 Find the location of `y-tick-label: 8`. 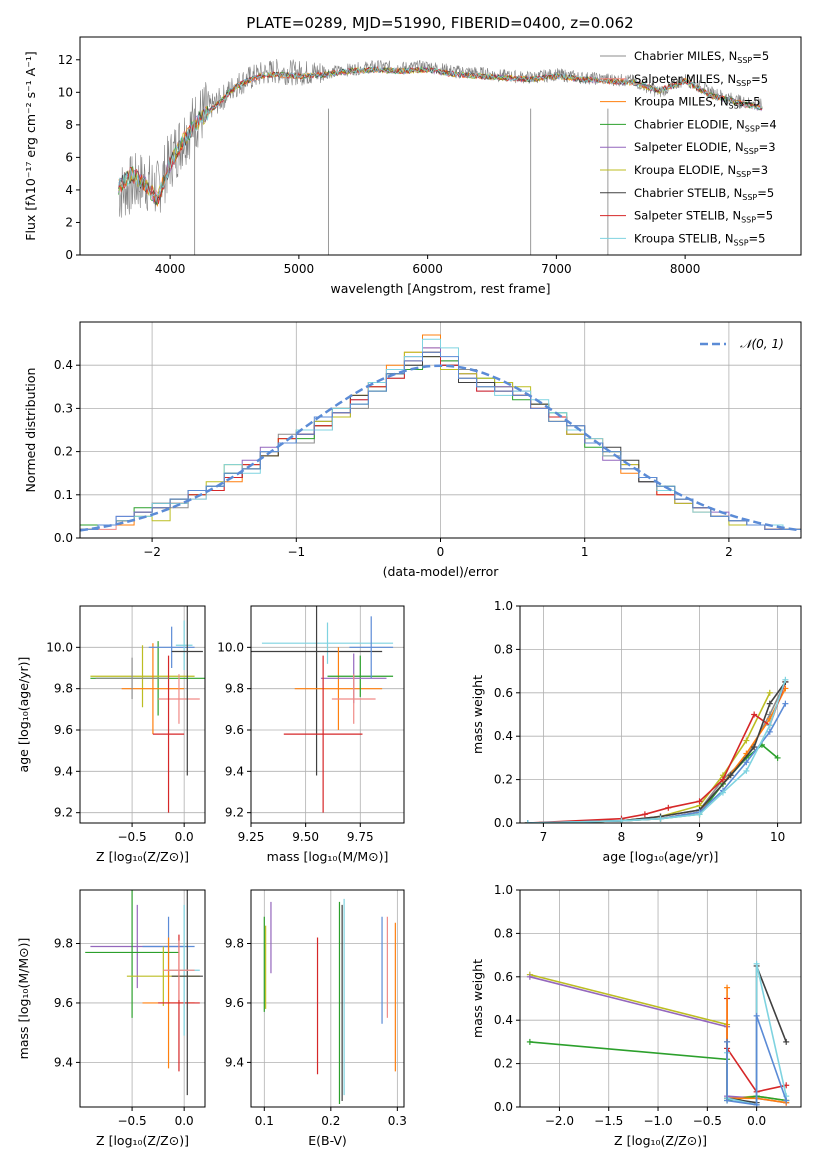

y-tick-label: 8 is located at coordinates (69, 125).